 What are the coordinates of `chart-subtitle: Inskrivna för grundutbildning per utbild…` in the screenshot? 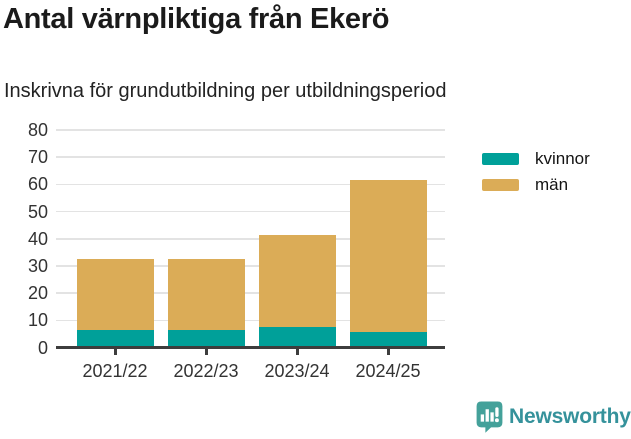 It's located at (225, 91).